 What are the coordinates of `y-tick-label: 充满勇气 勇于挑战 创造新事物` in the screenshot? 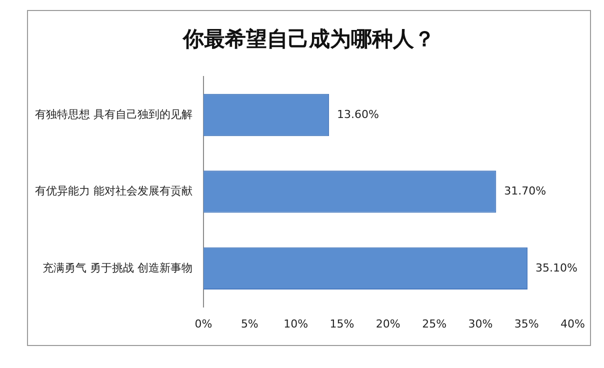 It's located at (117, 267).